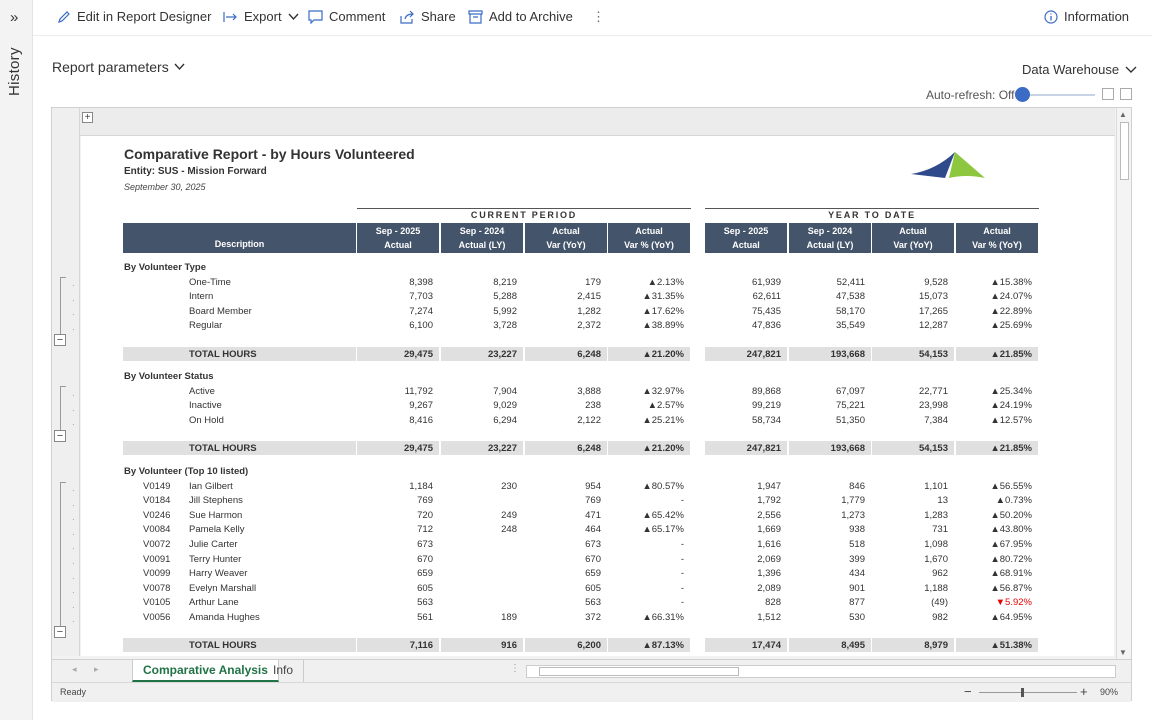  I want to click on information-label: Information, so click(1097, 16).